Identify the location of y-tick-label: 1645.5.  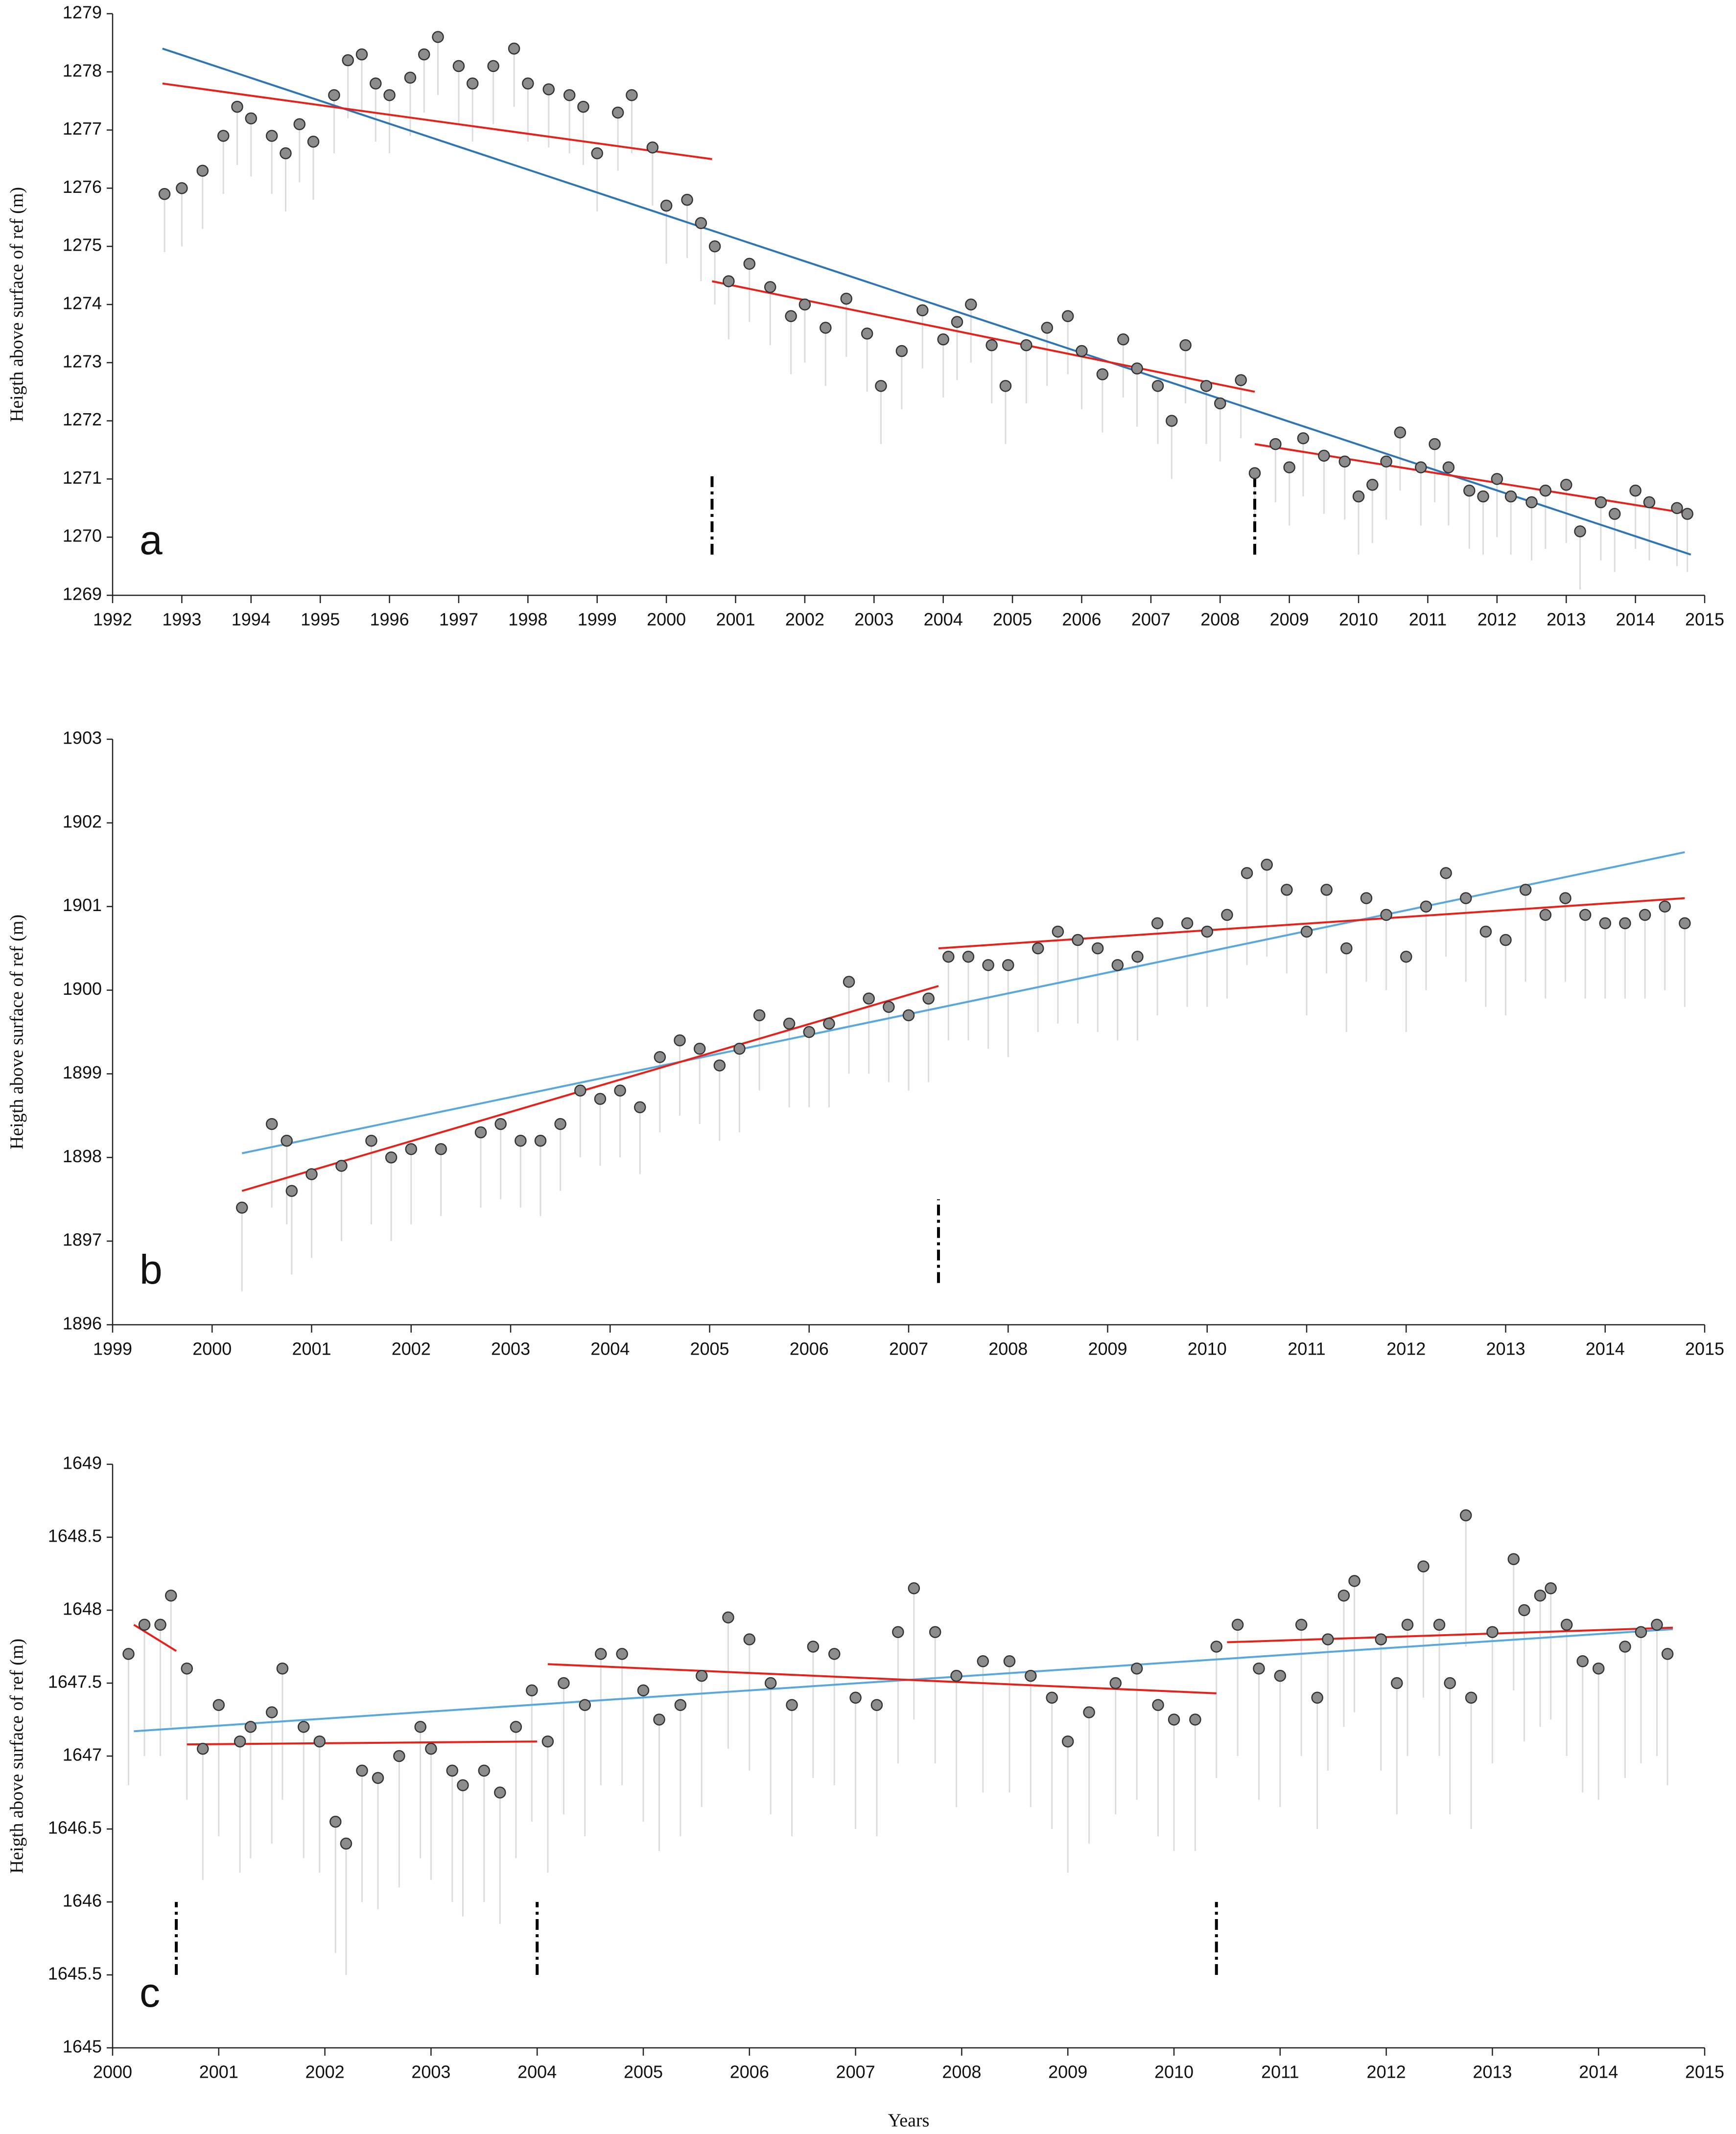
(75, 1974).